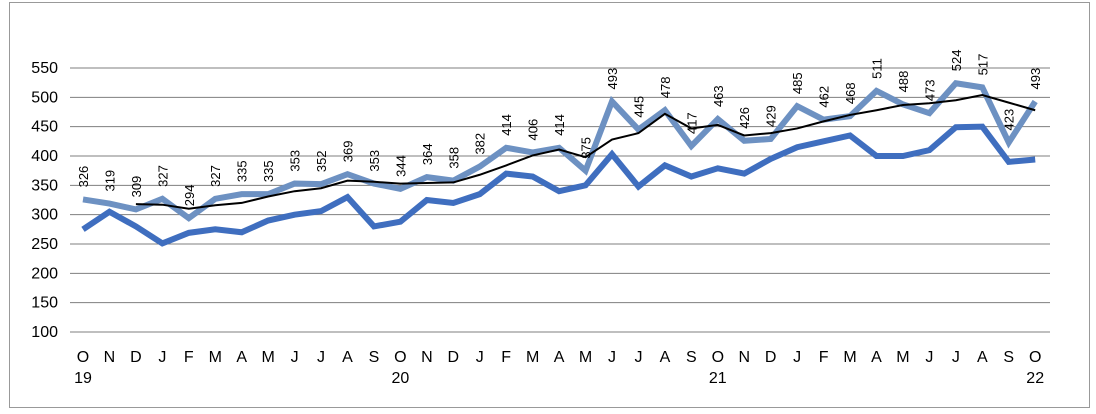 This screenshot has height=414, width=1096. What do you see at coordinates (189, 195) in the screenshot?
I see `data-label: 294` at bounding box center [189, 195].